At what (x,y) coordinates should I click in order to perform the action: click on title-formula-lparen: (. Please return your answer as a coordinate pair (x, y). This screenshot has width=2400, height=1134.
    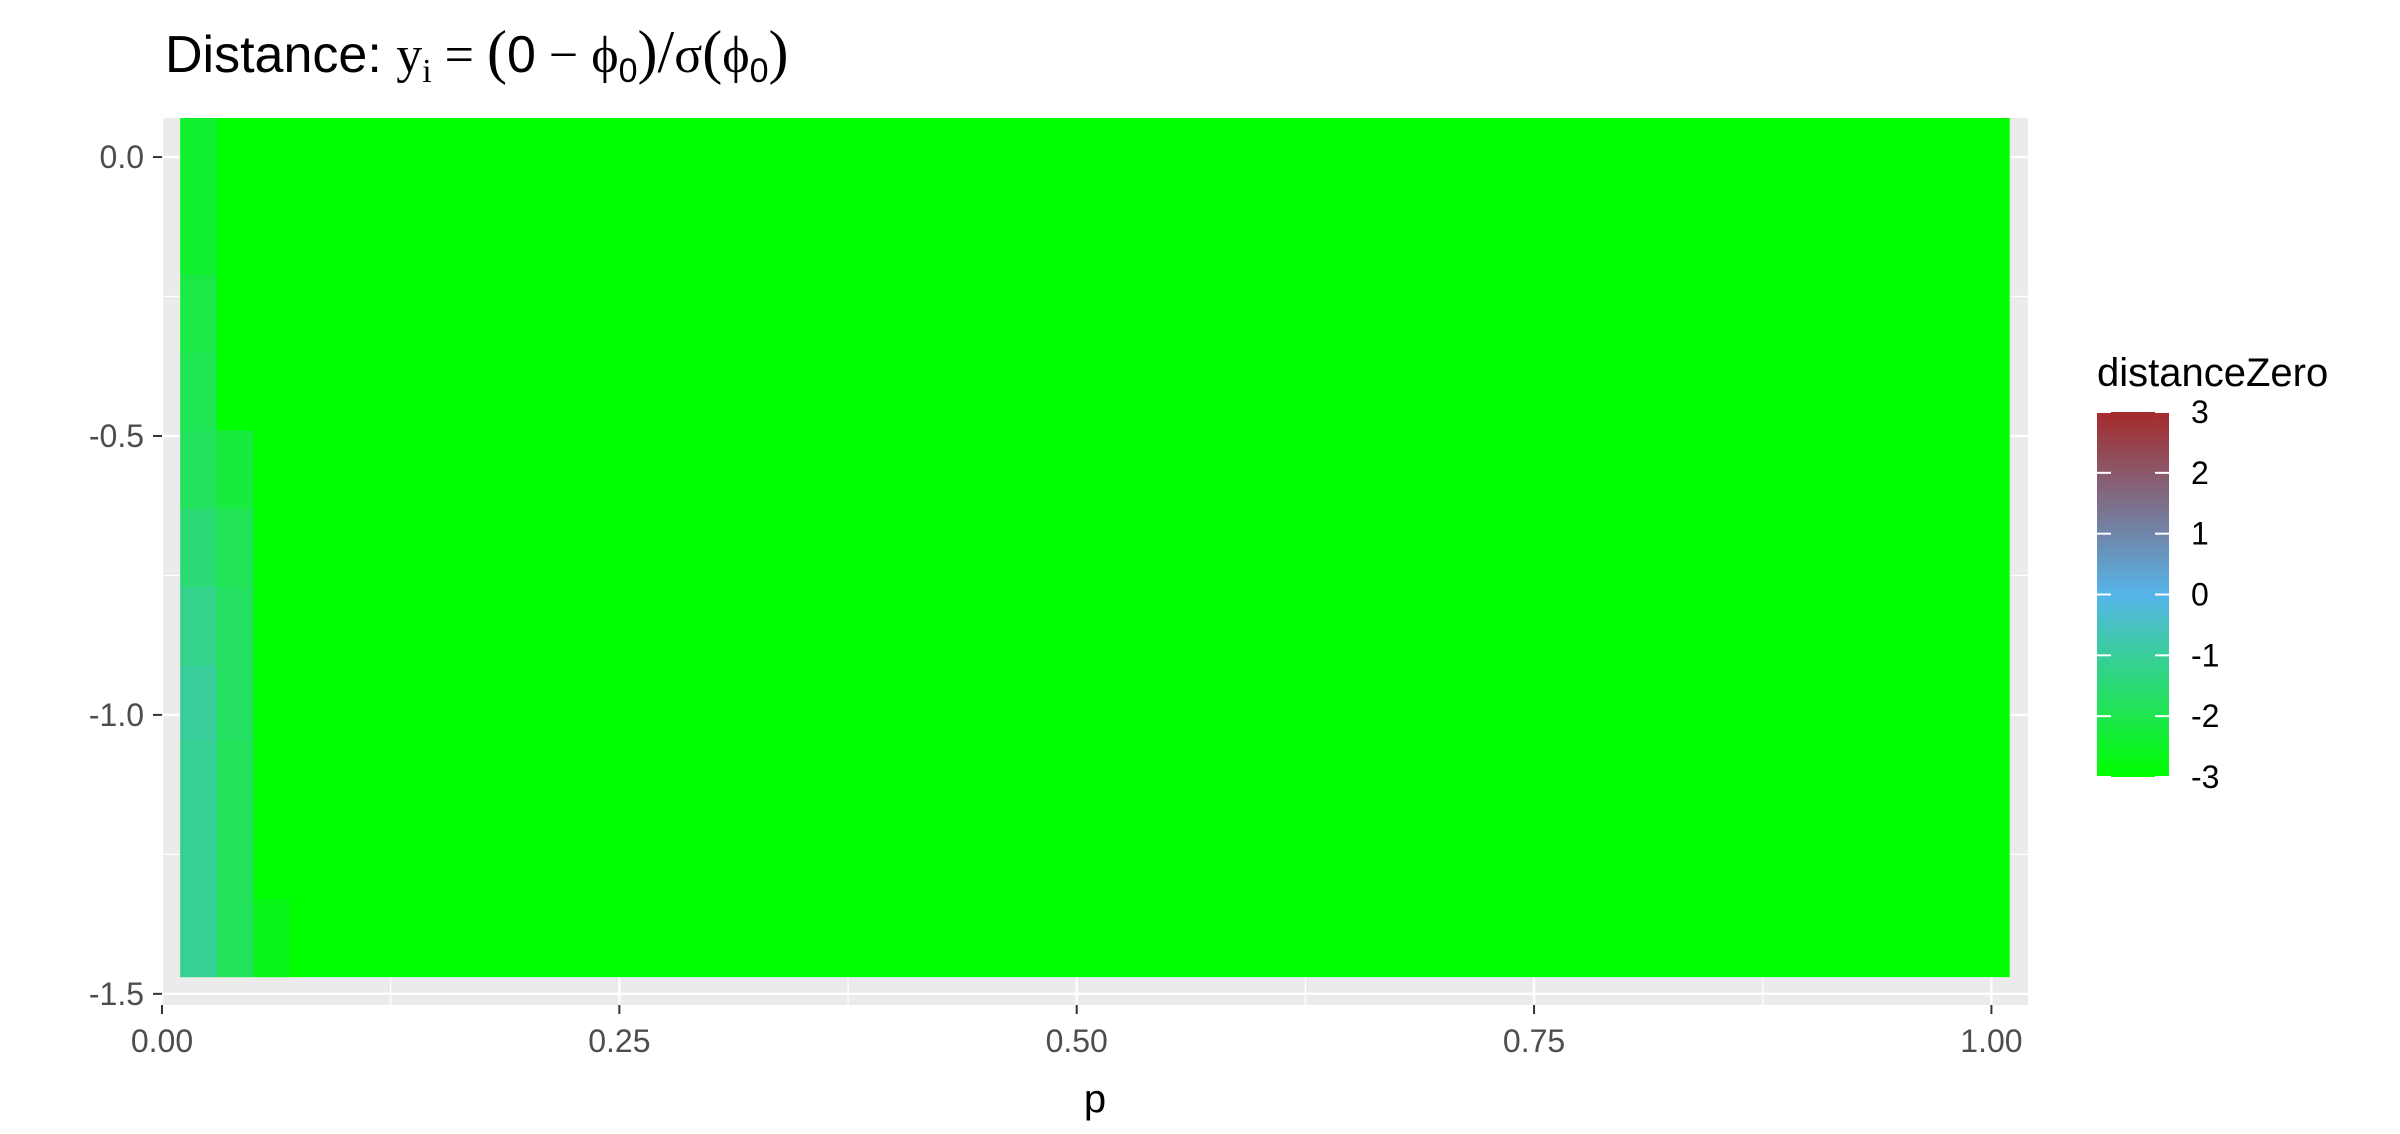
    Looking at the image, I should click on (497, 52).